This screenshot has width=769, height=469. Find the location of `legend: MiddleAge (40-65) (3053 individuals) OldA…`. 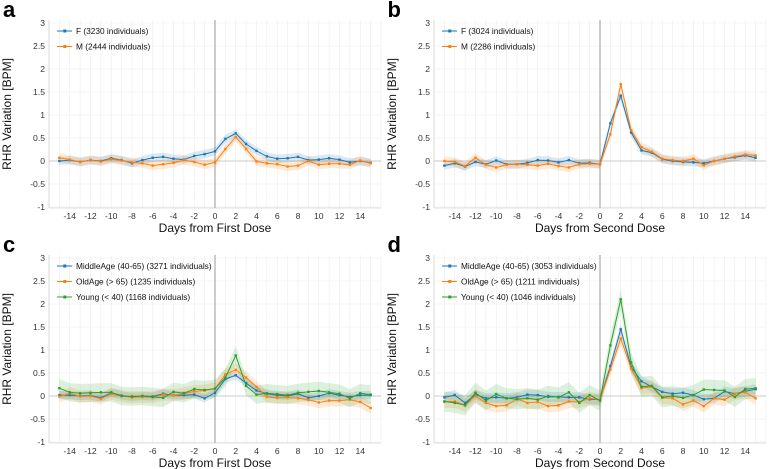

legend: MiddleAge (40-65) (3053 individuals) OldA… is located at coordinates (519, 281).